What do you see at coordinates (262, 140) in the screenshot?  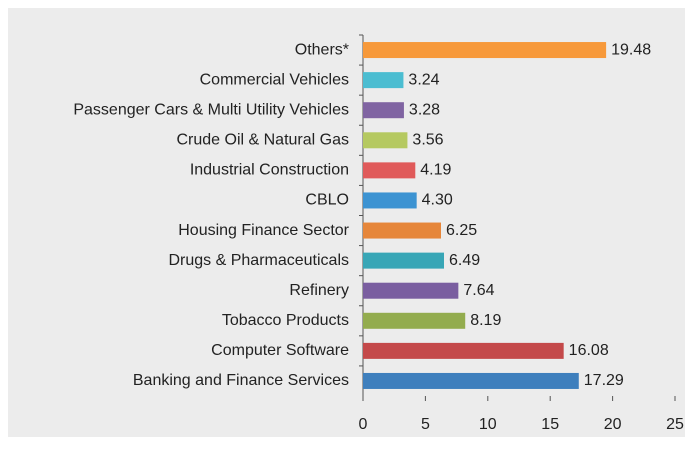 I see `y-tick-label: Crude Oil & Natural Gas` at bounding box center [262, 140].